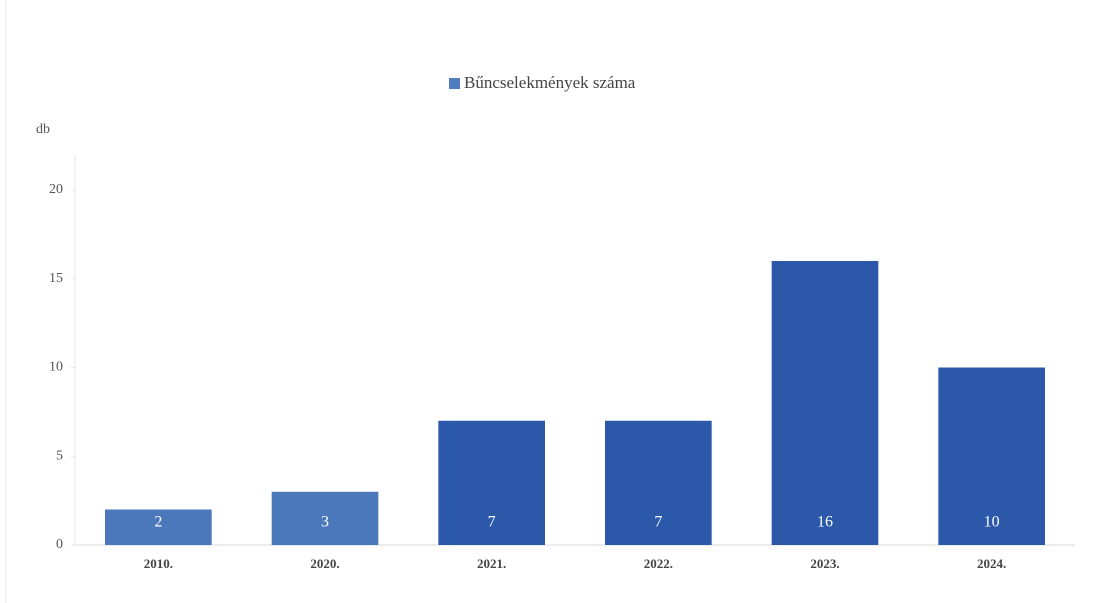 The width and height of the screenshot is (1103, 603). What do you see at coordinates (491, 563) in the screenshot?
I see `x-tick-label: 2021.` at bounding box center [491, 563].